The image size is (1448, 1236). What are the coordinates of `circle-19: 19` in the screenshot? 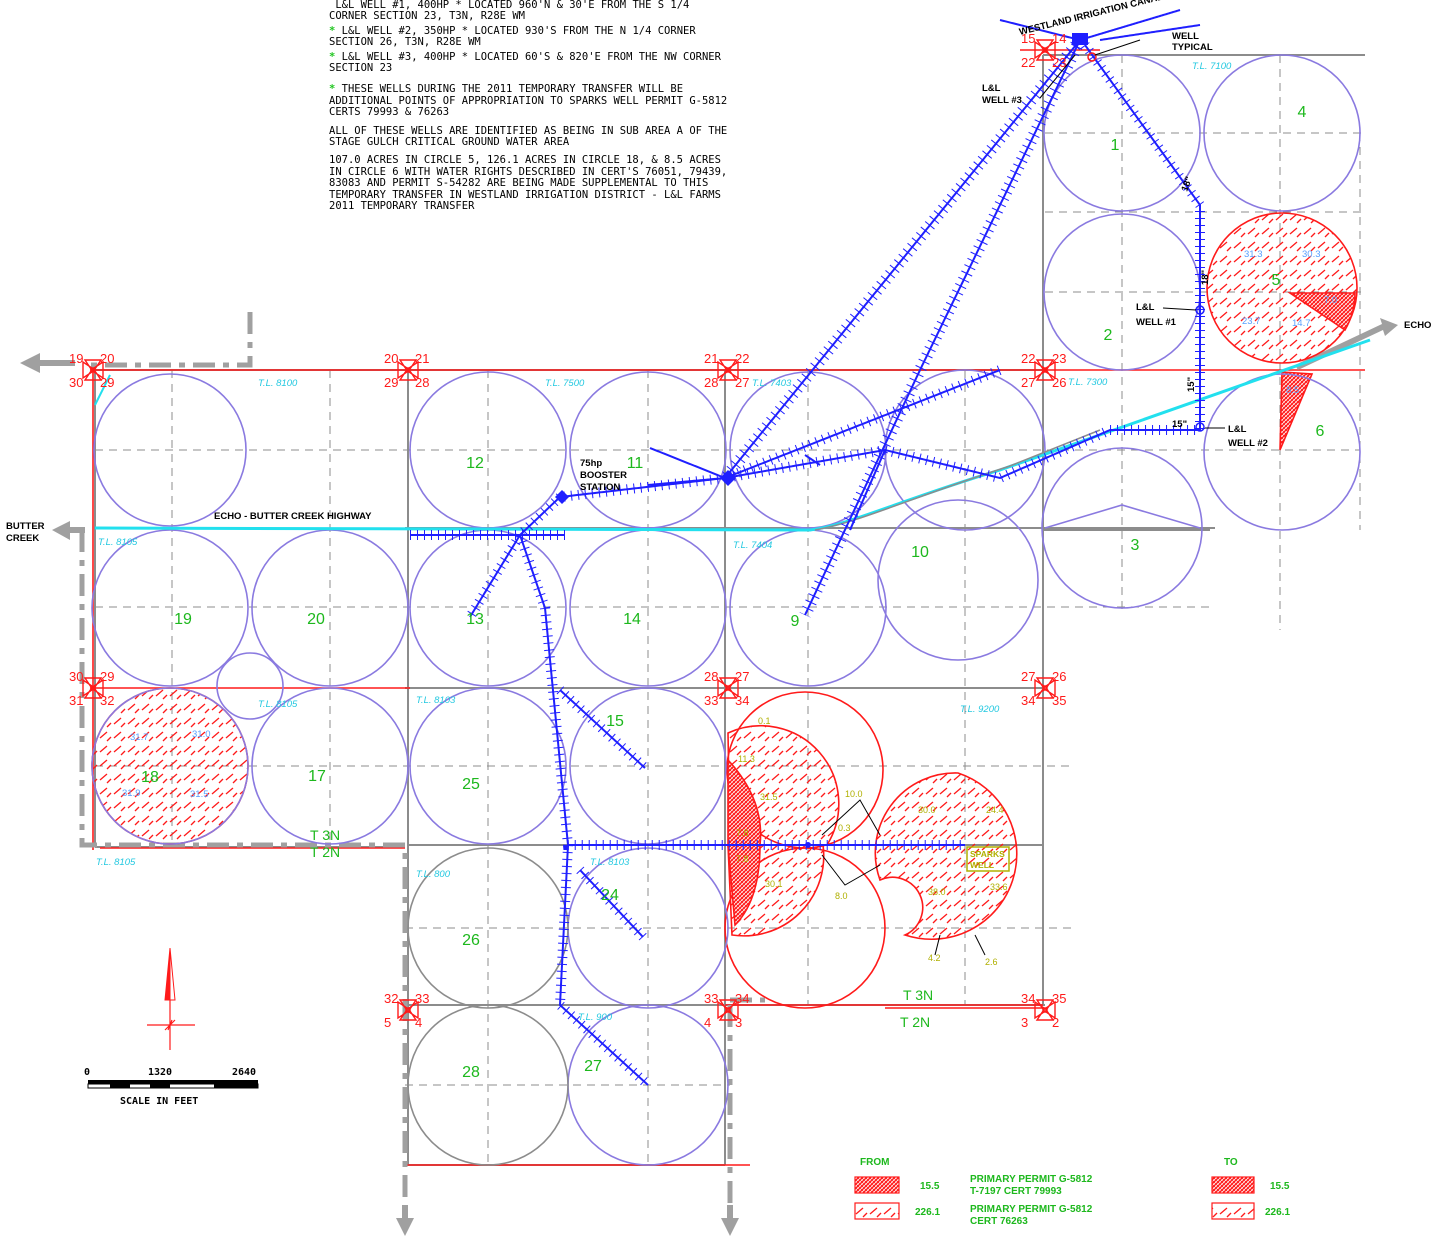 It's located at (183, 619).